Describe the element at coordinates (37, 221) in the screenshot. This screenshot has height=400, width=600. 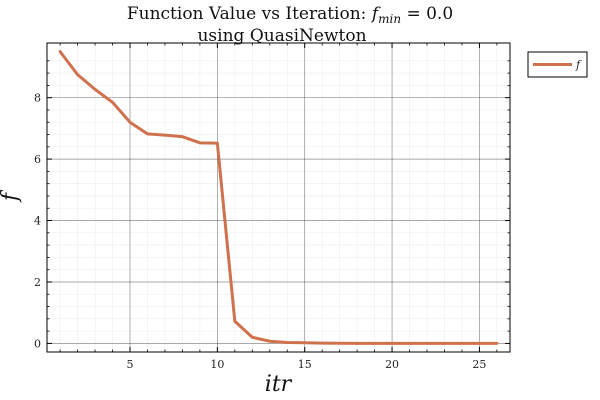
I see `y-tick-label: 4` at that location.